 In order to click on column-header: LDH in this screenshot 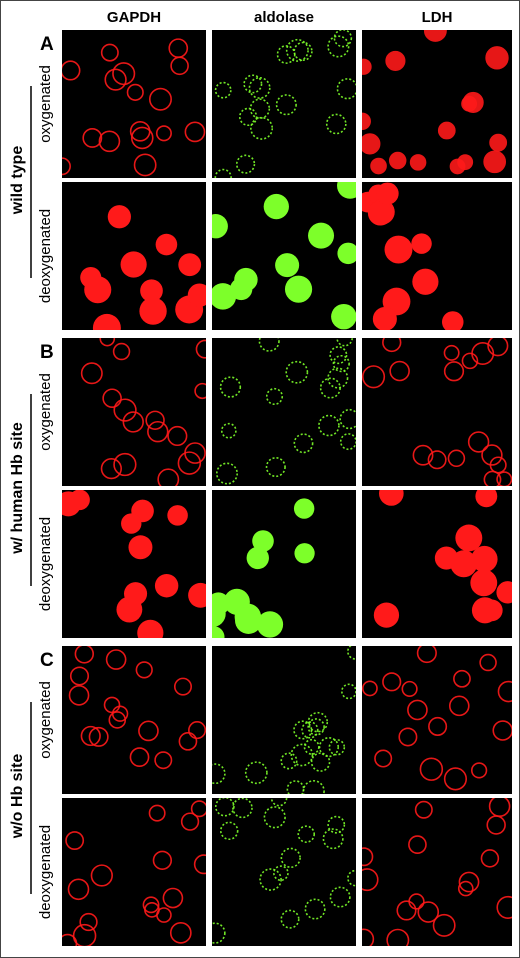, I will do `click(437, 17)`.